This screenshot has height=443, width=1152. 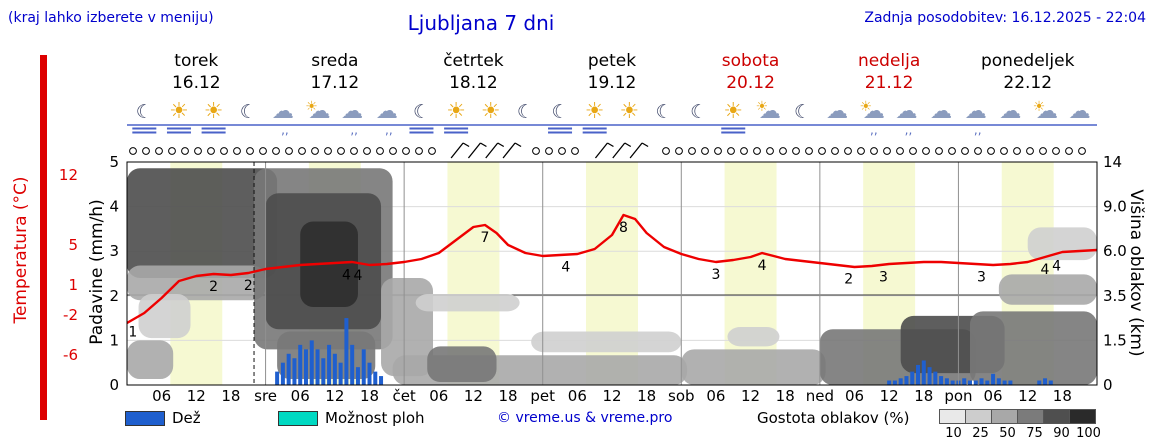 What do you see at coordinates (1115, 296) in the screenshot?
I see `cloudheight-tick: 3.5` at bounding box center [1115, 296].